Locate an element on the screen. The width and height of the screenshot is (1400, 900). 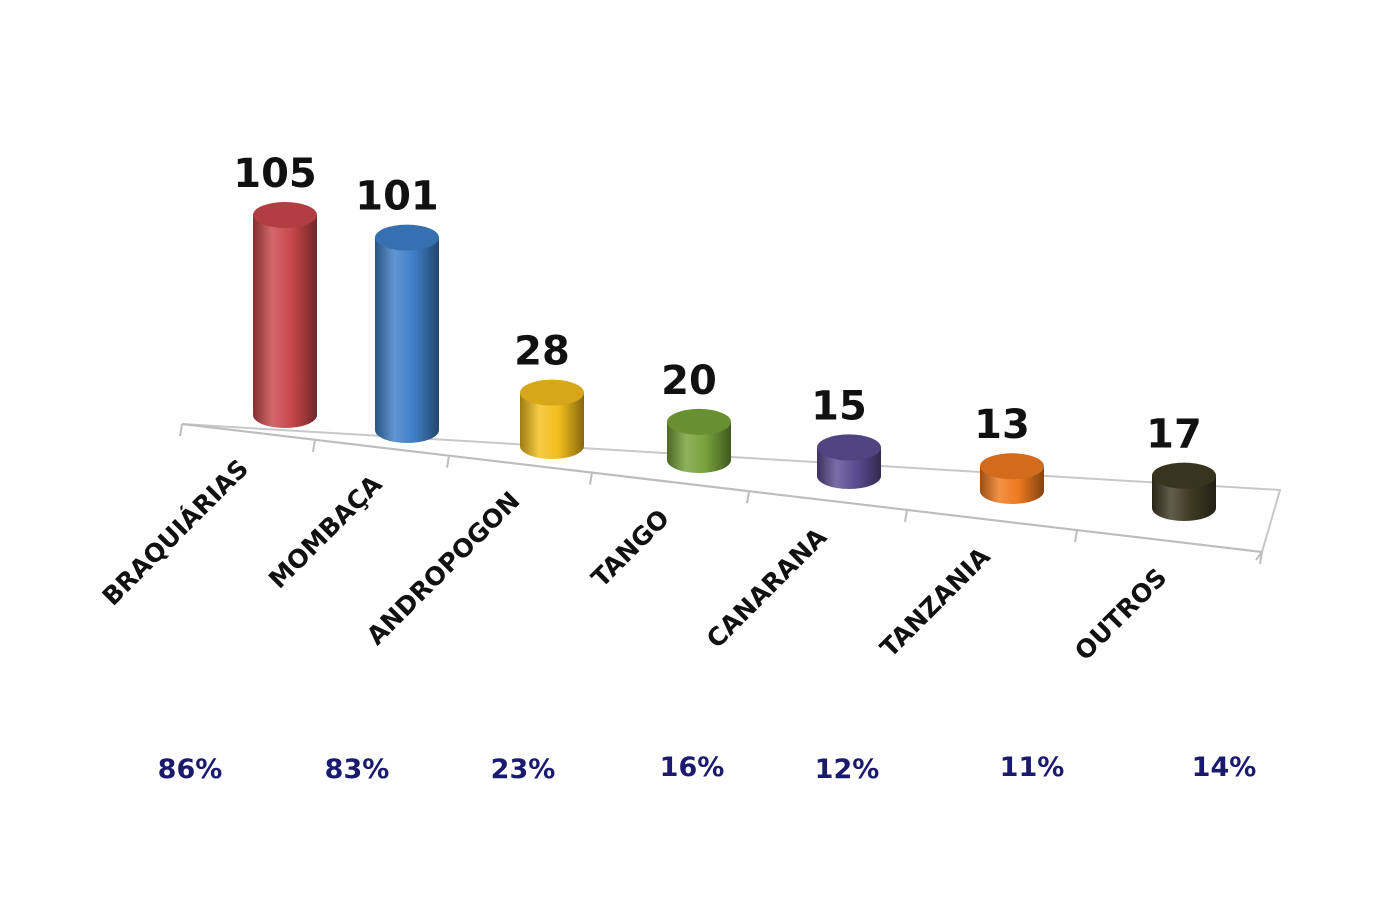
bar-tango is located at coordinates (699, 440).